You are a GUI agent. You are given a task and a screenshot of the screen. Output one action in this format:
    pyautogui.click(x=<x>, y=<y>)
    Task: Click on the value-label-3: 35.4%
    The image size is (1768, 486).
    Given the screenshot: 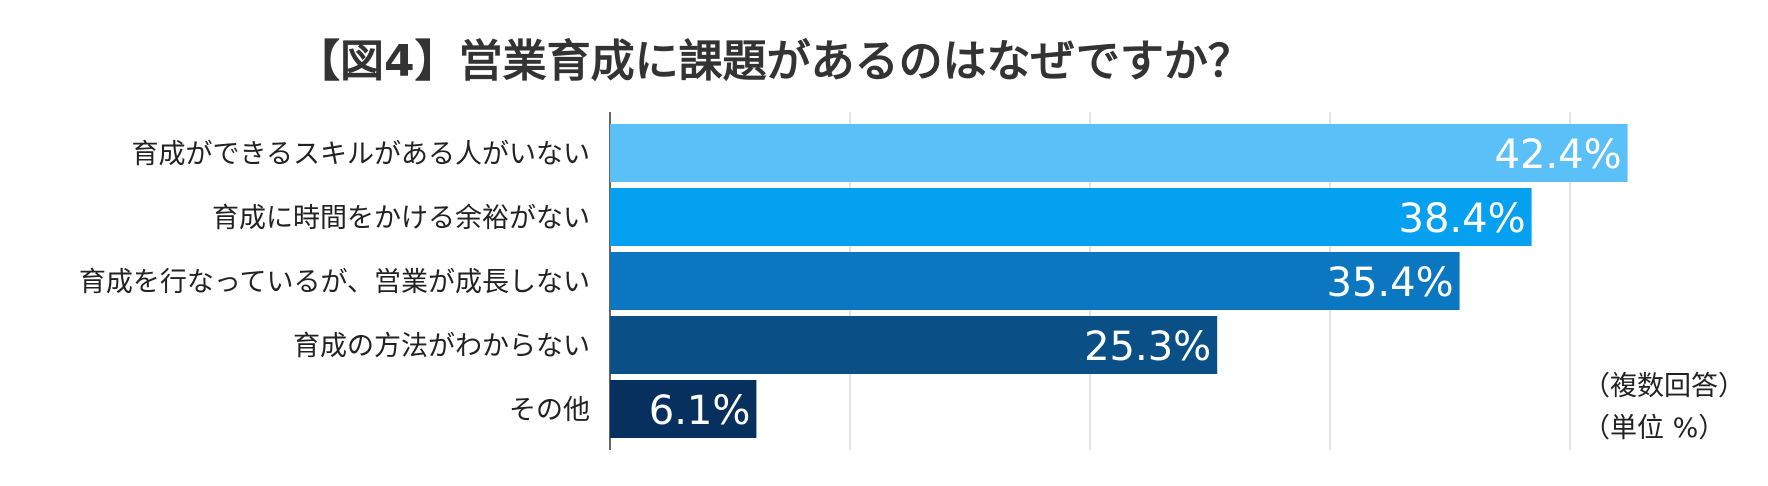 What is the action you would take?
    pyautogui.click(x=1390, y=283)
    